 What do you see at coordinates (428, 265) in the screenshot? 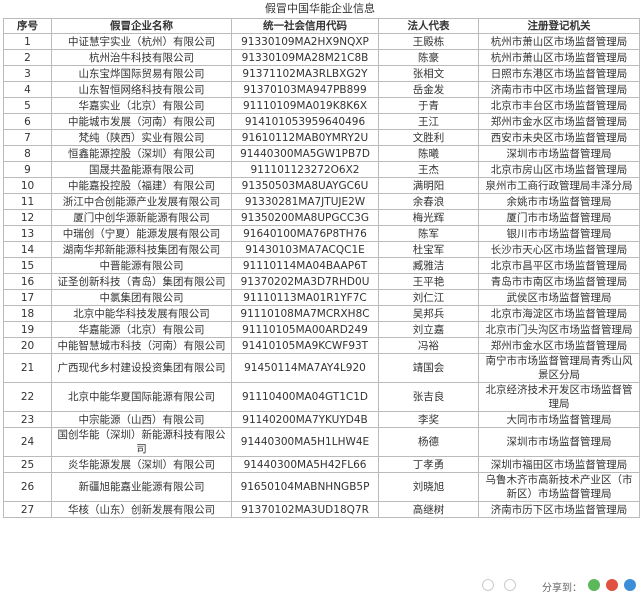
I see `table-cell: 臧雅洁` at bounding box center [428, 265].